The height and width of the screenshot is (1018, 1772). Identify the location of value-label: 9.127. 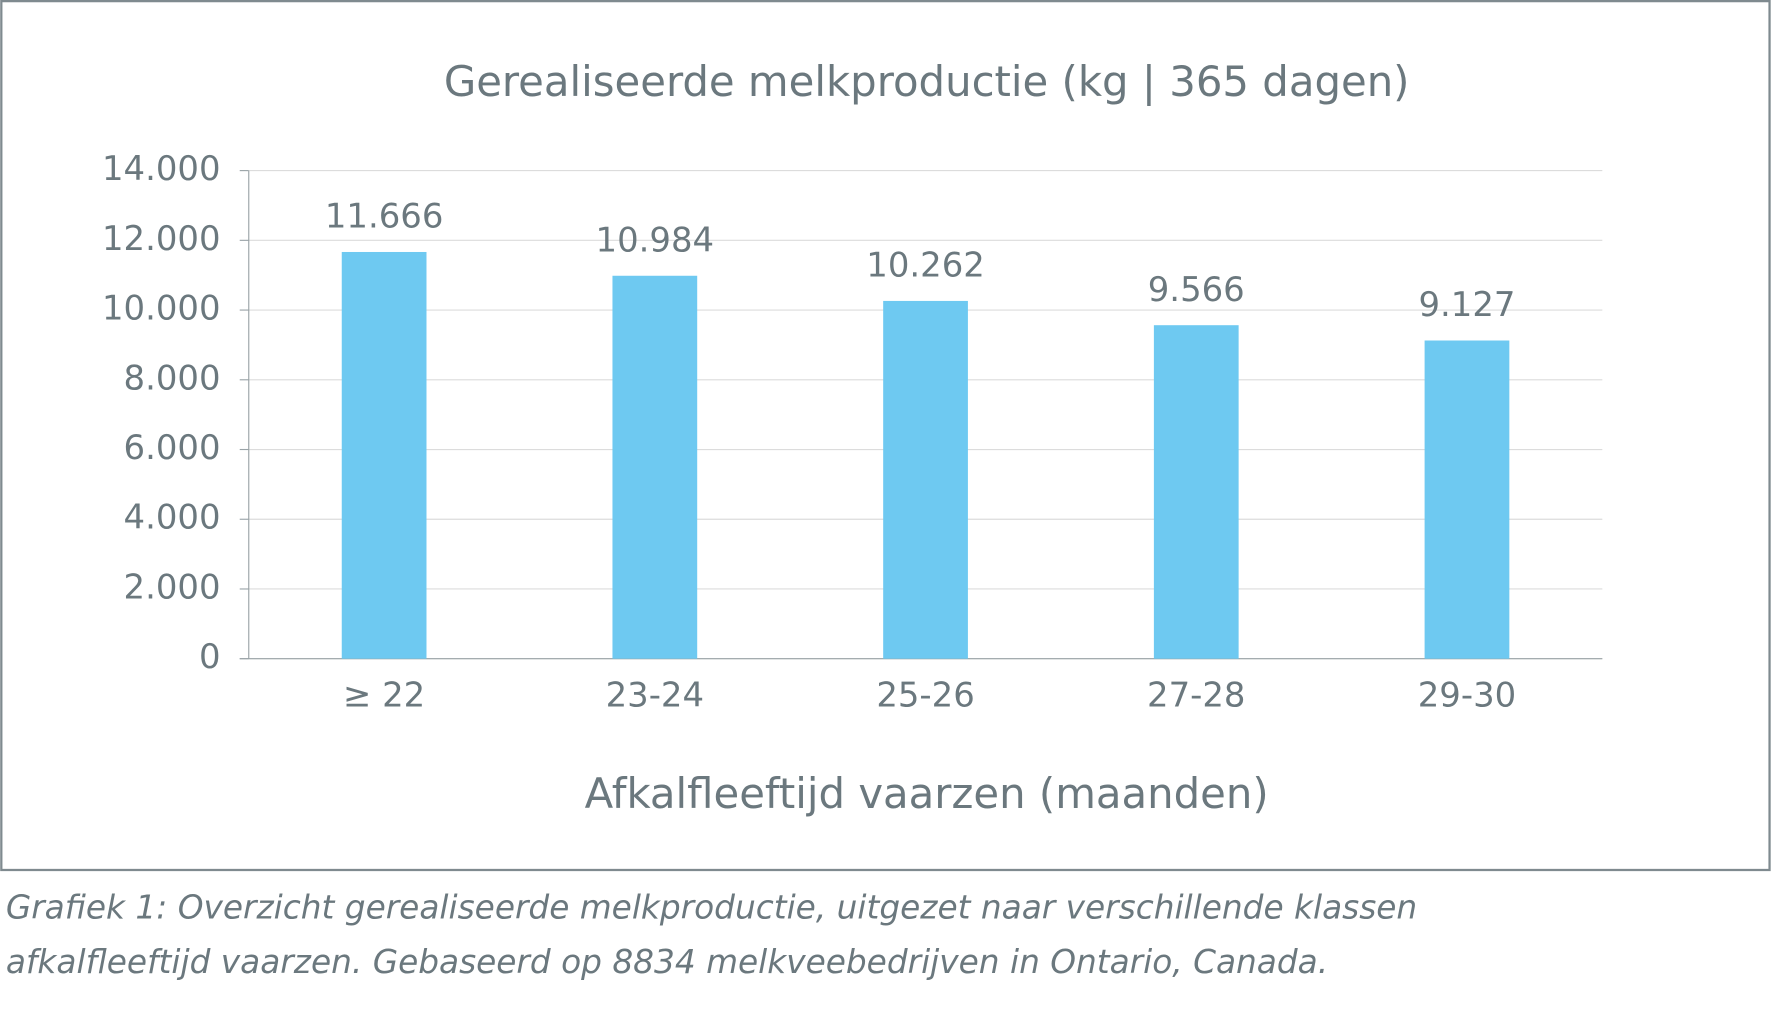
(1466, 304).